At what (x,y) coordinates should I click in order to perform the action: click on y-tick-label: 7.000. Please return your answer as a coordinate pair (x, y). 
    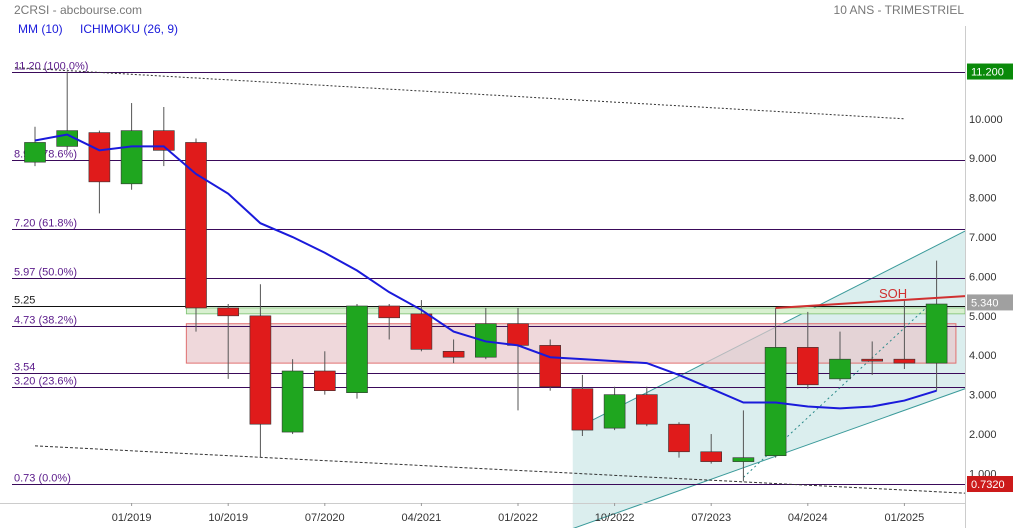
    Looking at the image, I should click on (983, 238).